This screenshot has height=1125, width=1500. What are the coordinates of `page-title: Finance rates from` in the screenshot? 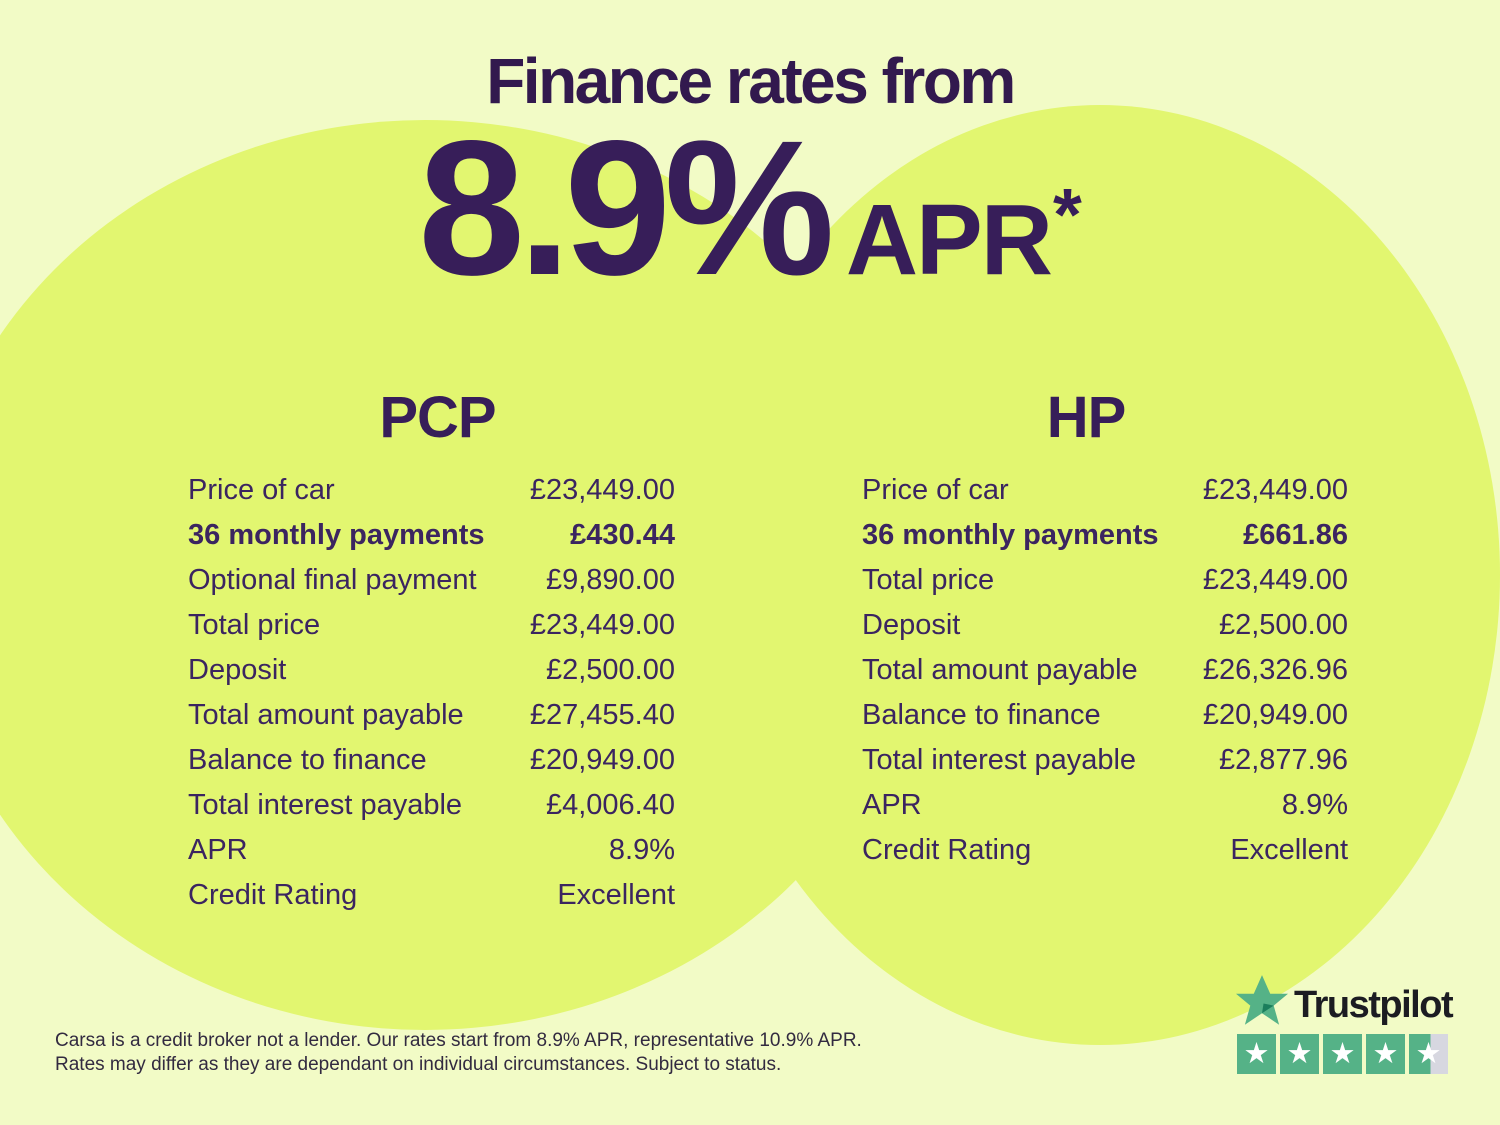 It's located at (751, 81).